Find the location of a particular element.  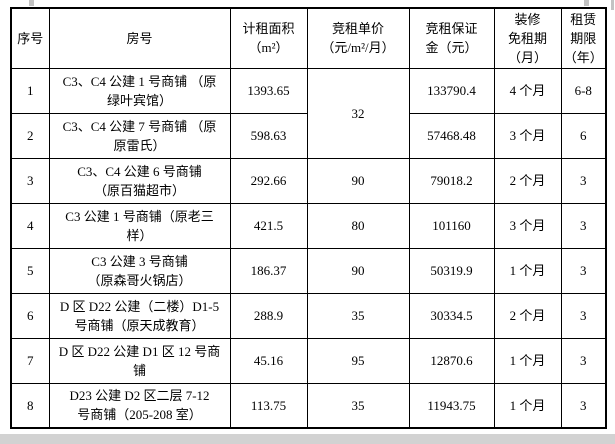

col-header-serial: 序号 is located at coordinates (30, 38).